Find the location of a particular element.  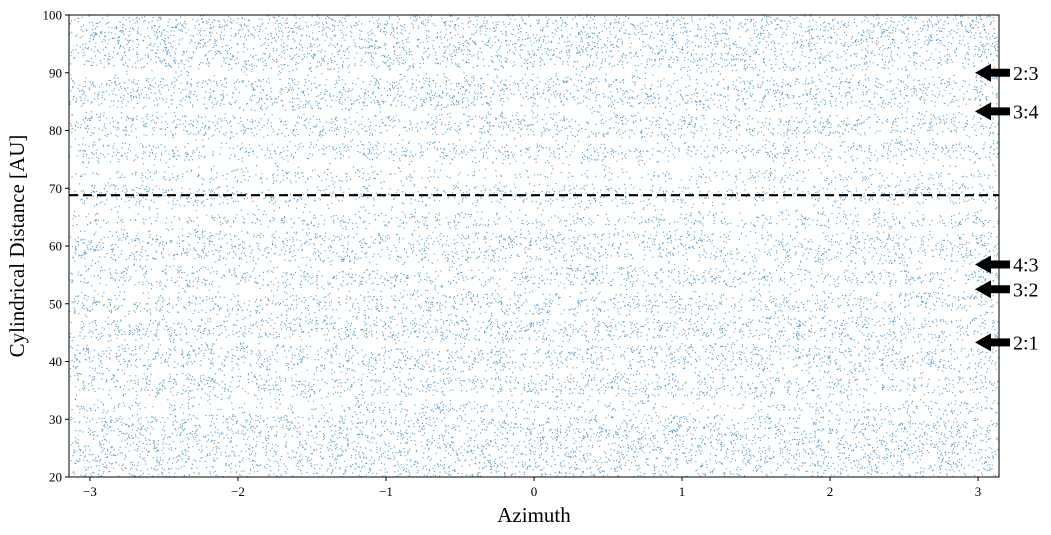

resonance-annotations: 2:3 3:4 4:3 3:2 2:1 is located at coordinates (1007, 208).